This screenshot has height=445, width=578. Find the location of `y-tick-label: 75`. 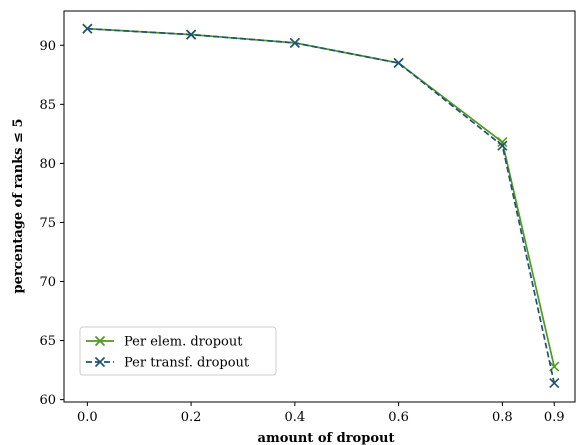

y-tick-label: 75 is located at coordinates (47, 223).